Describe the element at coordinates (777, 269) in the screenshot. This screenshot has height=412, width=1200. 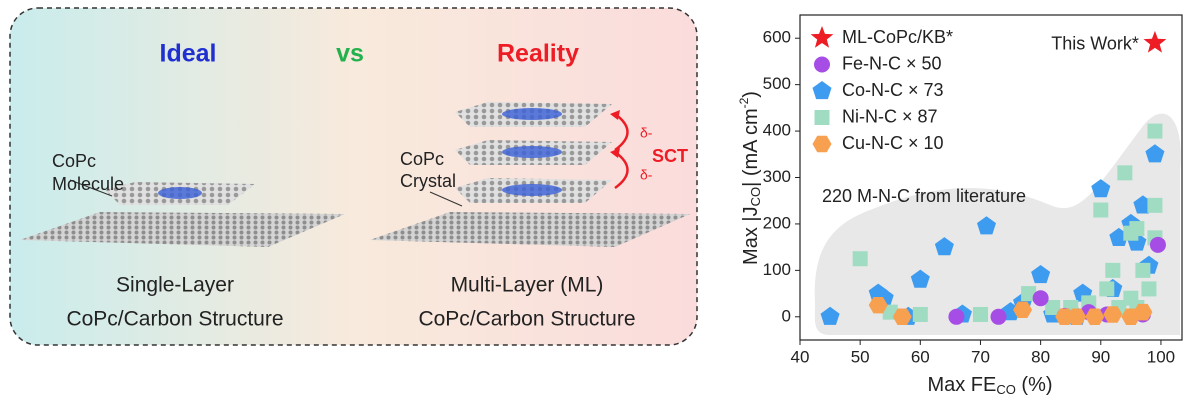
I see `y-tick-label: 100` at that location.